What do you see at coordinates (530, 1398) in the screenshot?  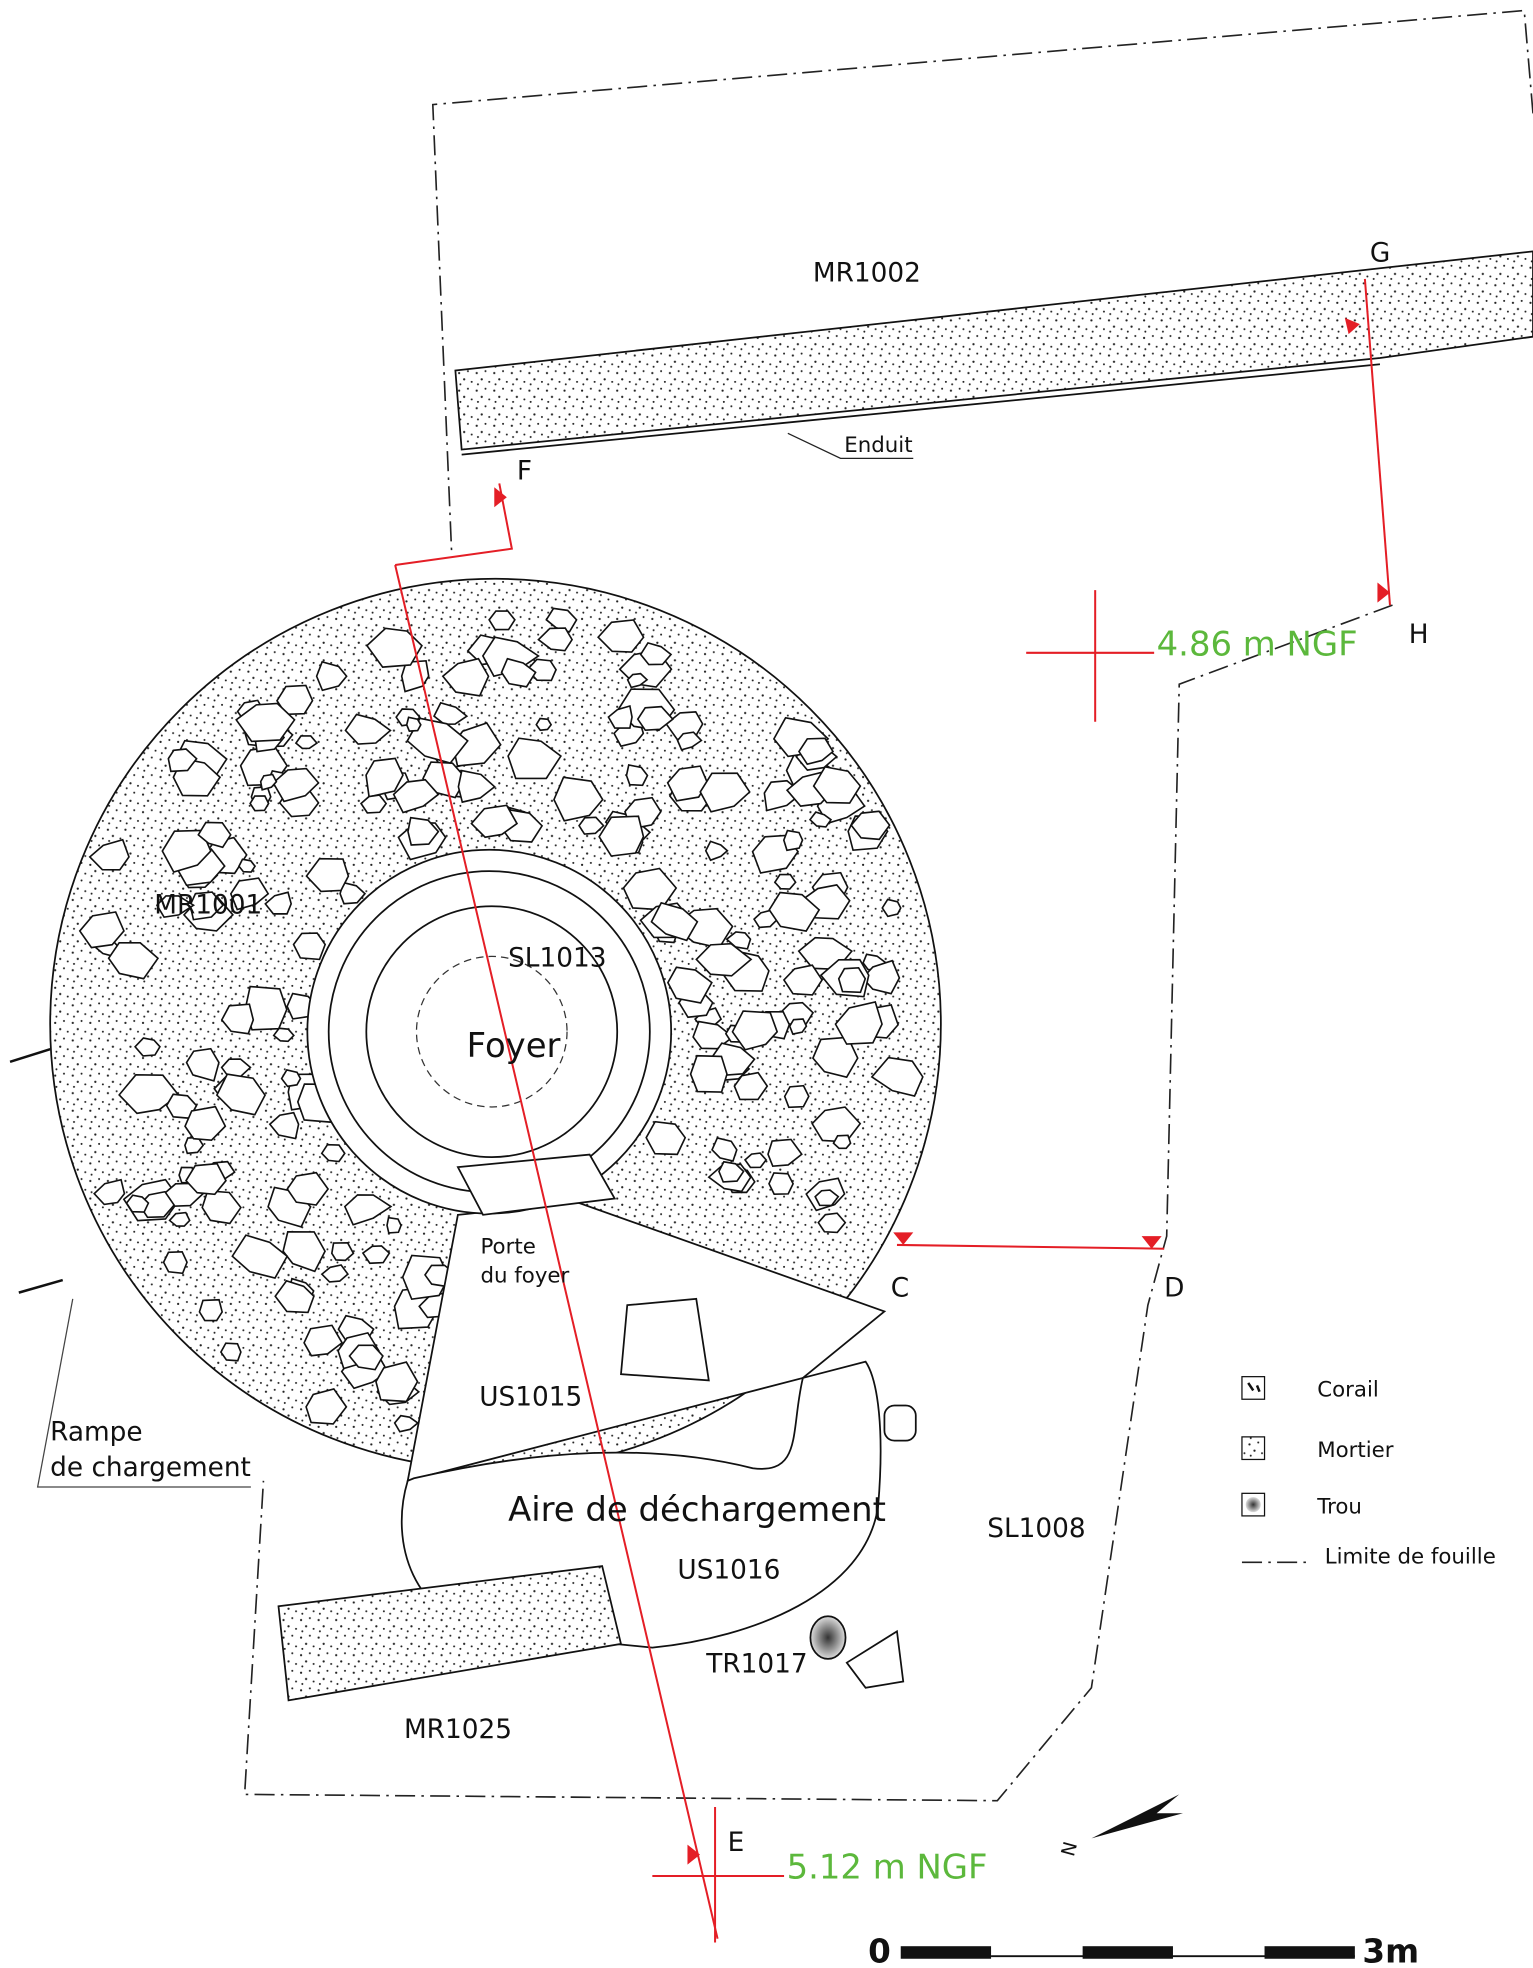 I see `label: US1015` at bounding box center [530, 1398].